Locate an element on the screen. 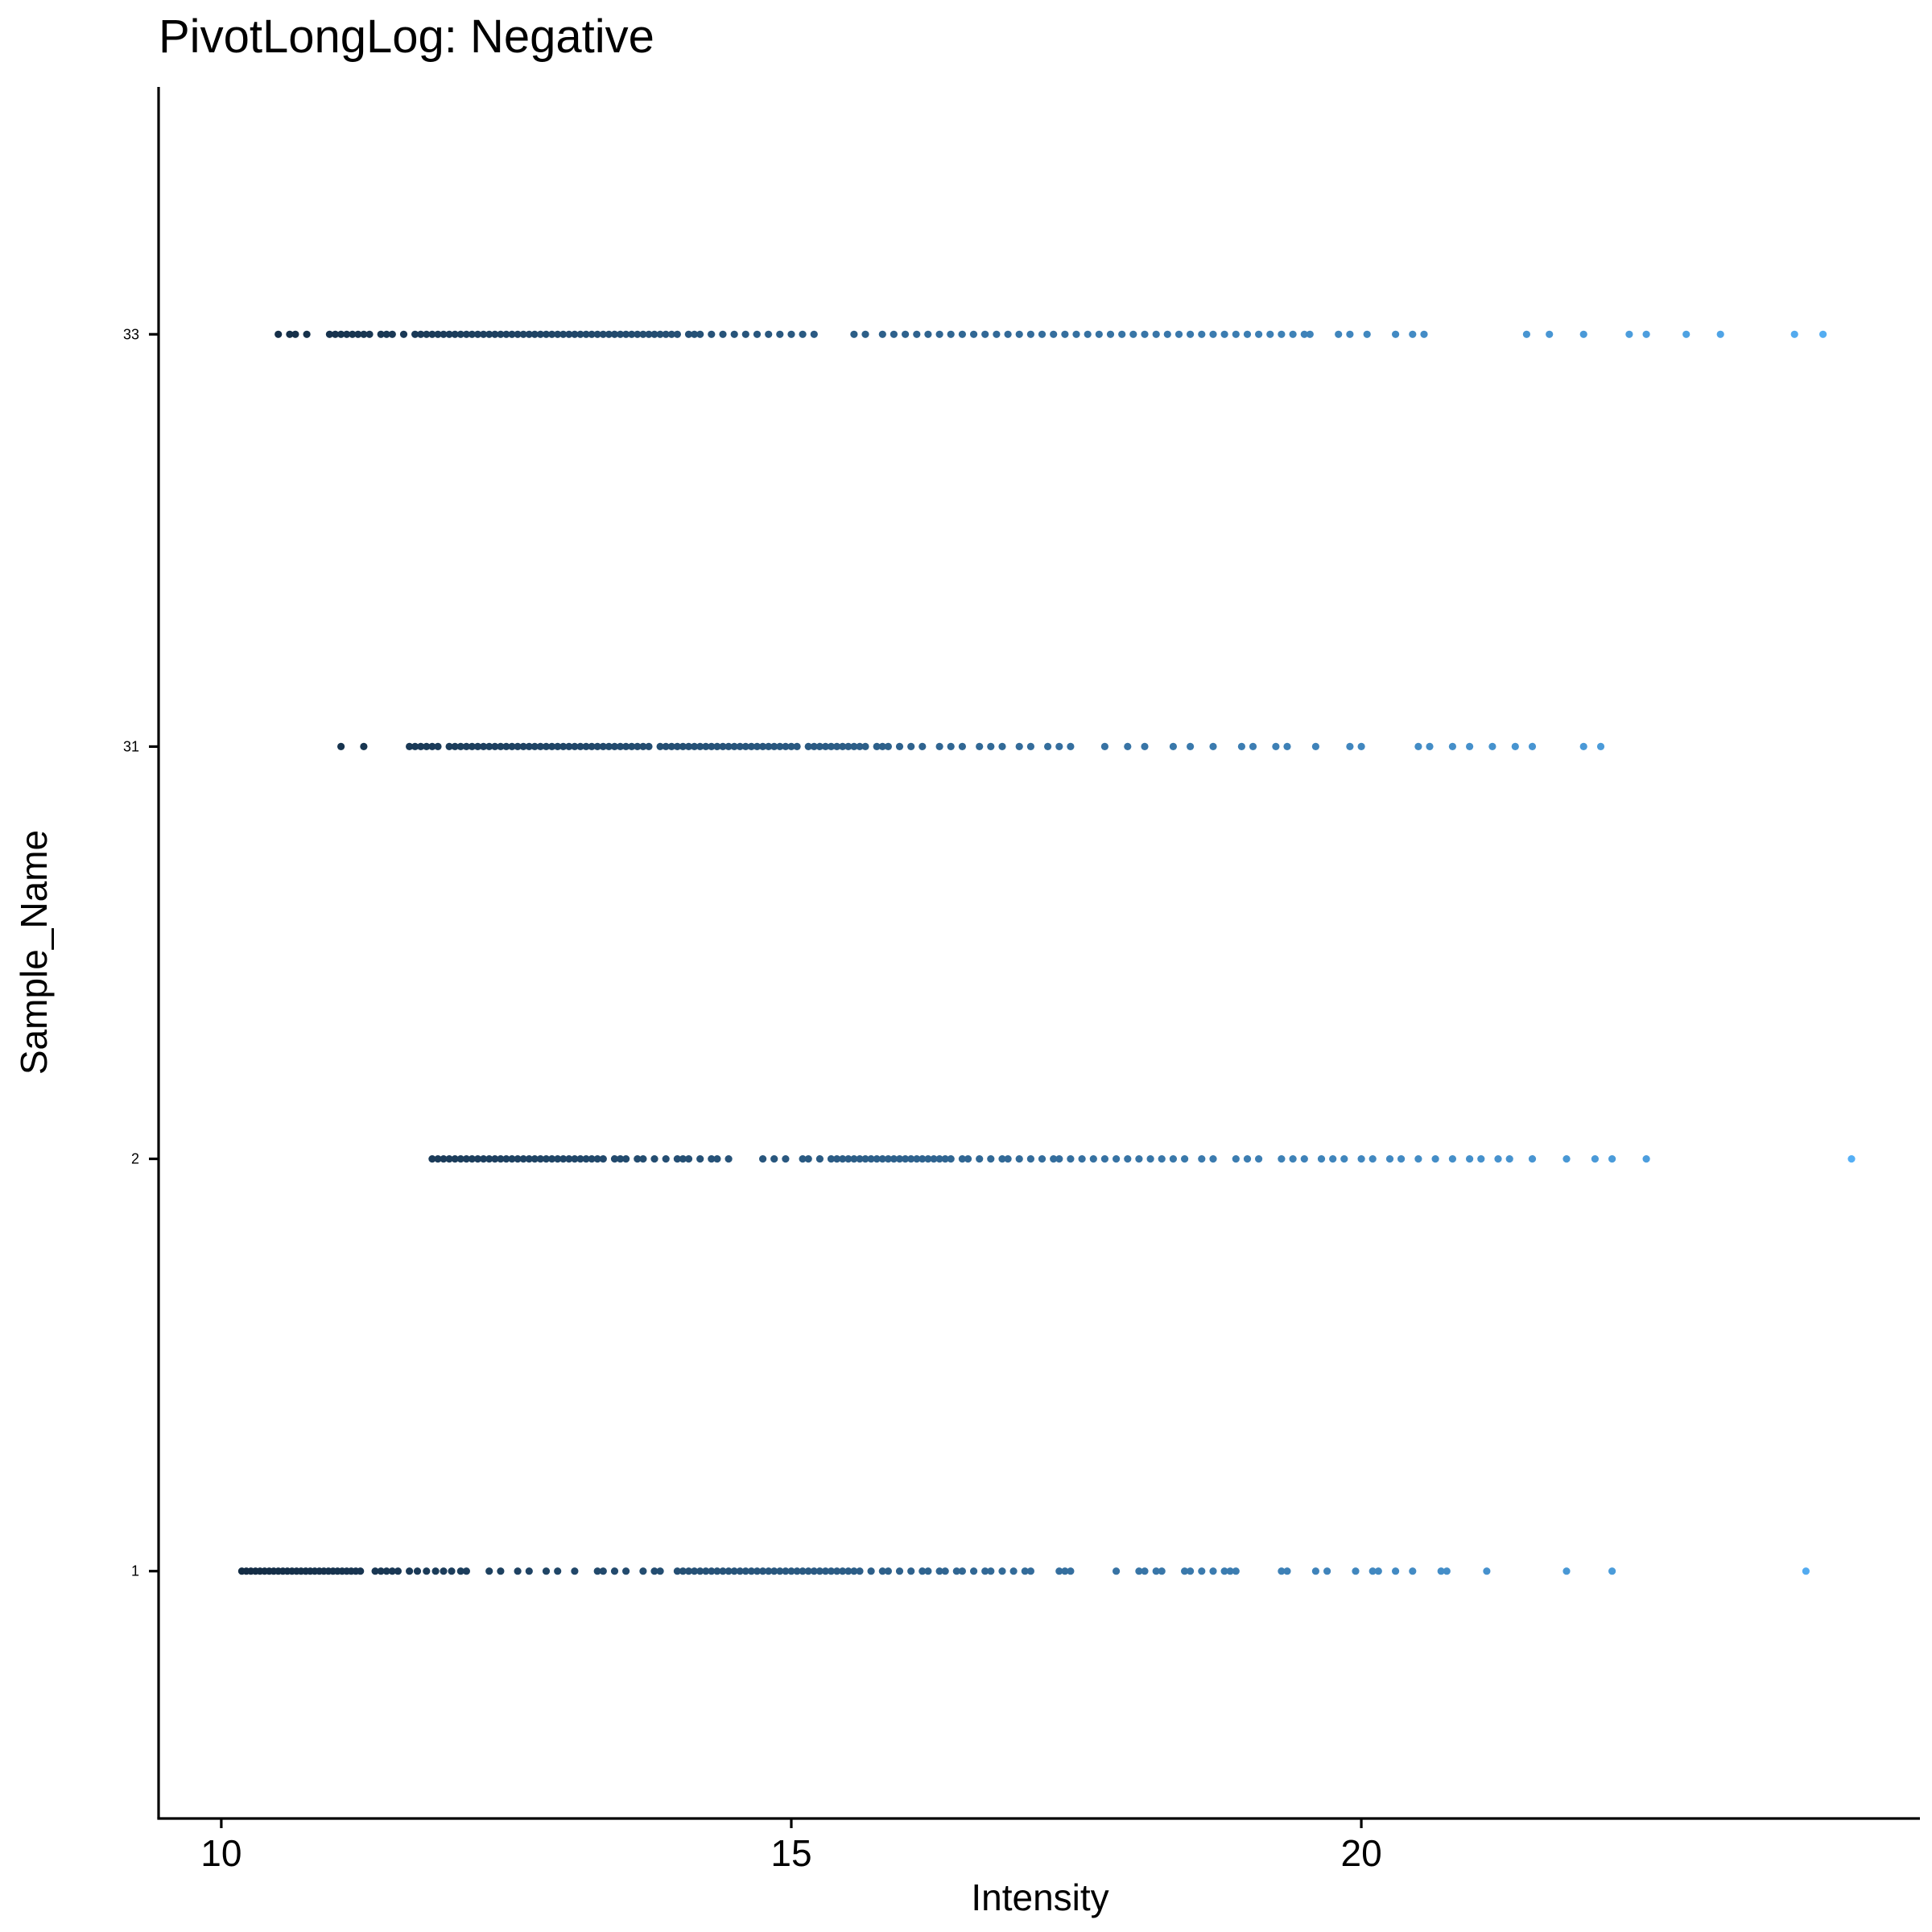  x-tick-label: 15 is located at coordinates (790, 1853).